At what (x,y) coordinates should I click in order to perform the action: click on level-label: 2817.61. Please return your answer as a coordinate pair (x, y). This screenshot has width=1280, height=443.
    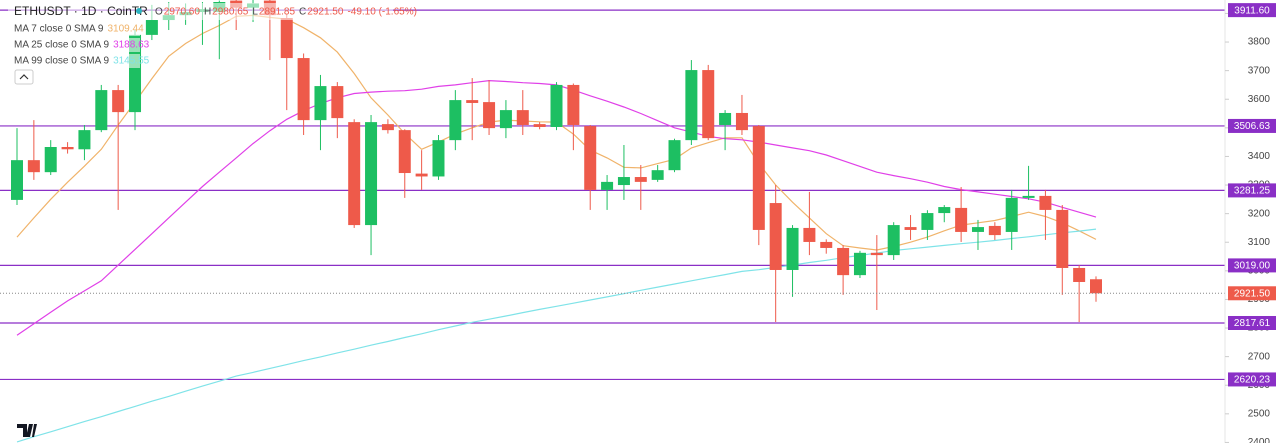
    Looking at the image, I should click on (1252, 323).